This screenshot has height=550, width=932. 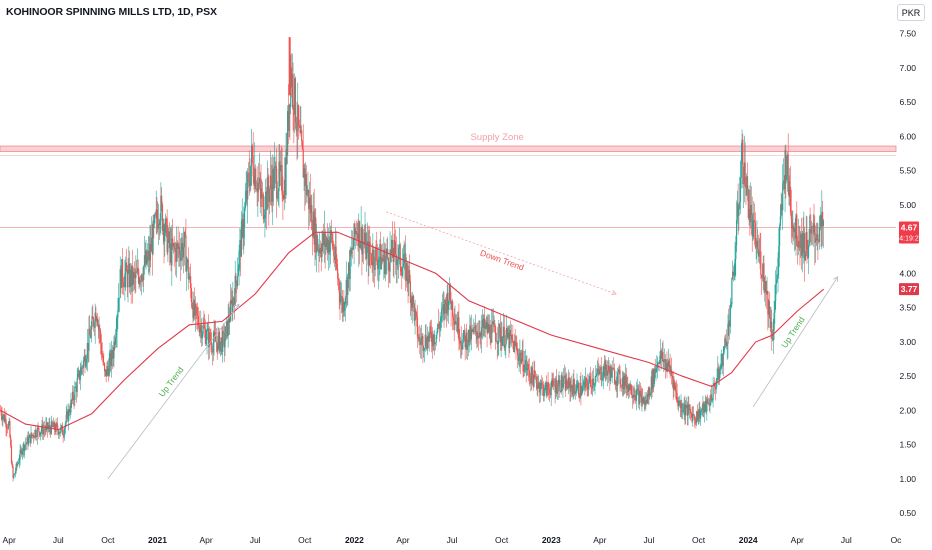 I want to click on currency-button: PKR, so click(x=911, y=12).